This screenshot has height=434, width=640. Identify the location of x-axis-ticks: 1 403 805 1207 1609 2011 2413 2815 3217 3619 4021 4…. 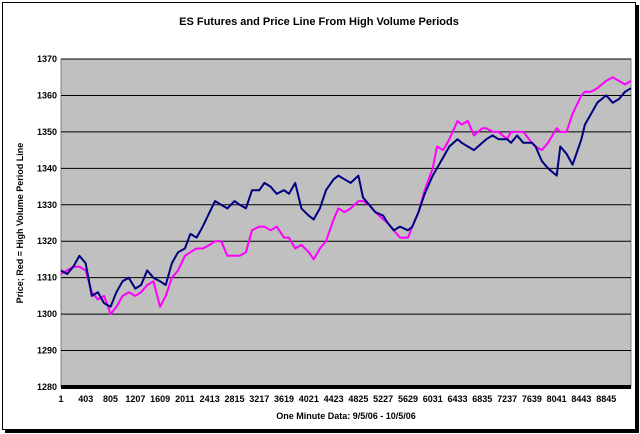
(337, 399).